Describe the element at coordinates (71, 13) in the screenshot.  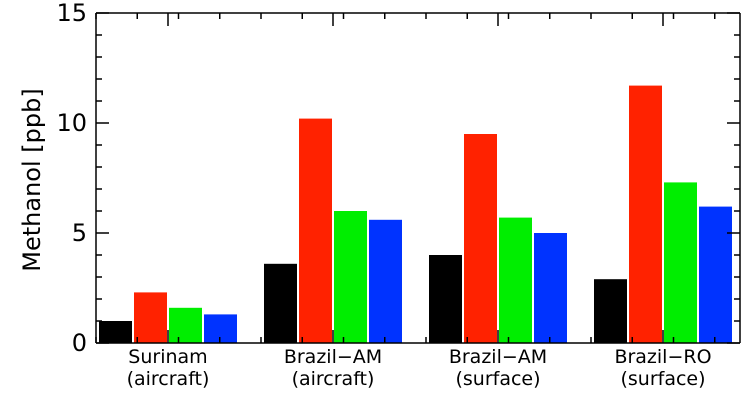
I see `y-tick-label: 15` at that location.